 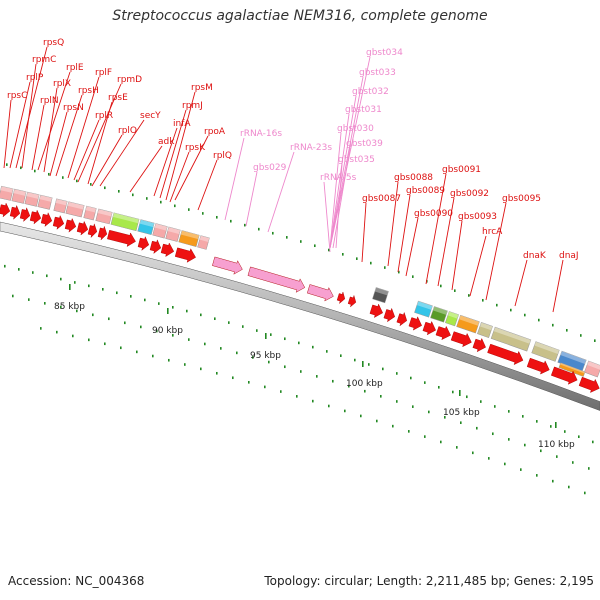 I want to click on leader-rplQ, so click(x=207, y=185).